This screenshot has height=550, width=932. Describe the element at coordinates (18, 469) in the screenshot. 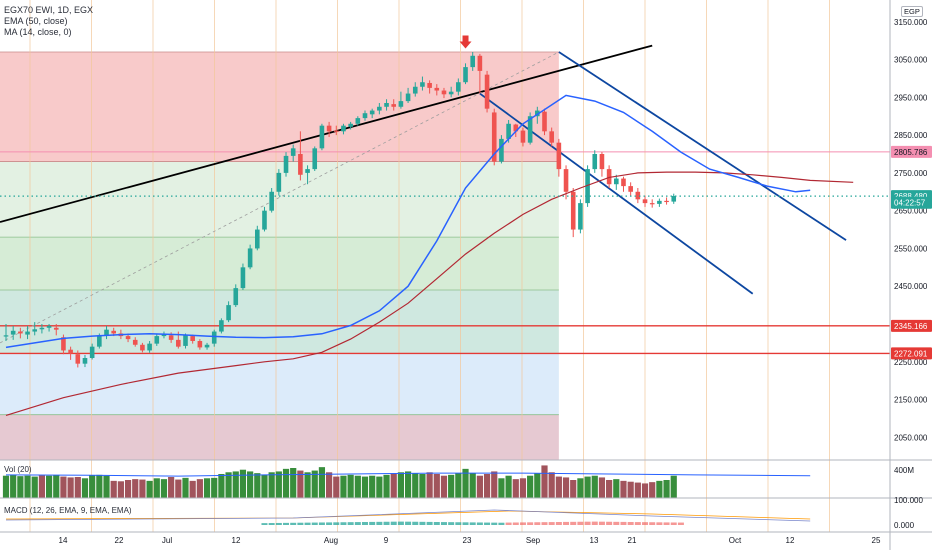

I see `volume-legend: Vol (20)` at that location.